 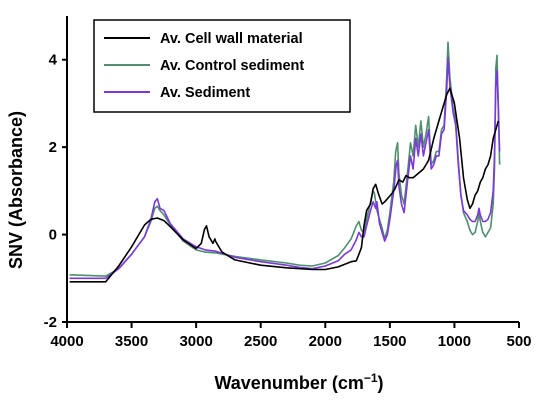 What do you see at coordinates (389, 341) in the screenshot?
I see `x-tick-label: 1500` at bounding box center [389, 341].